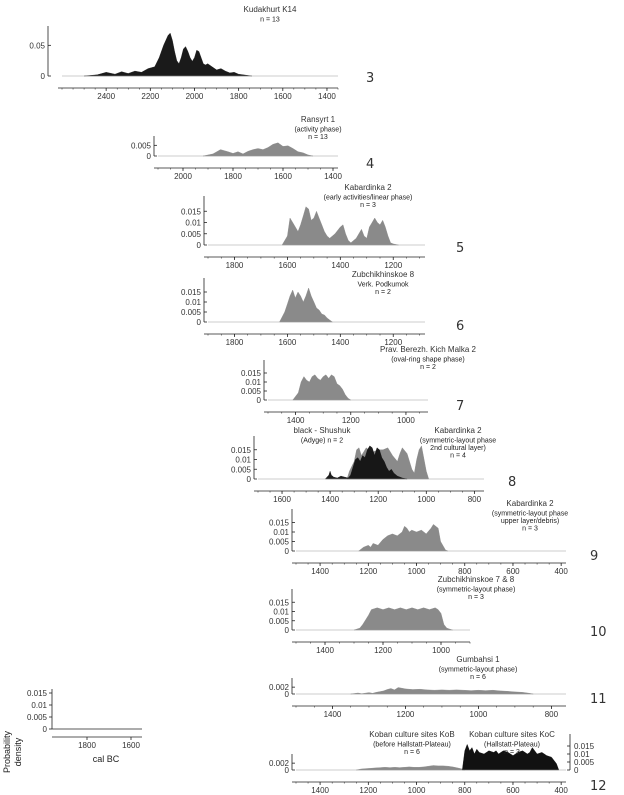 The height and width of the screenshot is (795, 624). Describe the element at coordinates (7, 751) in the screenshot. I see `ylabel-line-1: Probability` at that location.